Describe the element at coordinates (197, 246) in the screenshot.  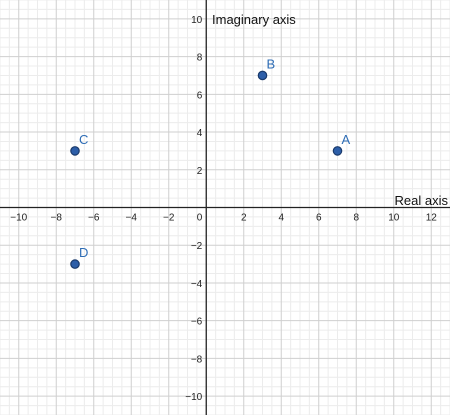
I see `y-tick-label: −2` at that location.